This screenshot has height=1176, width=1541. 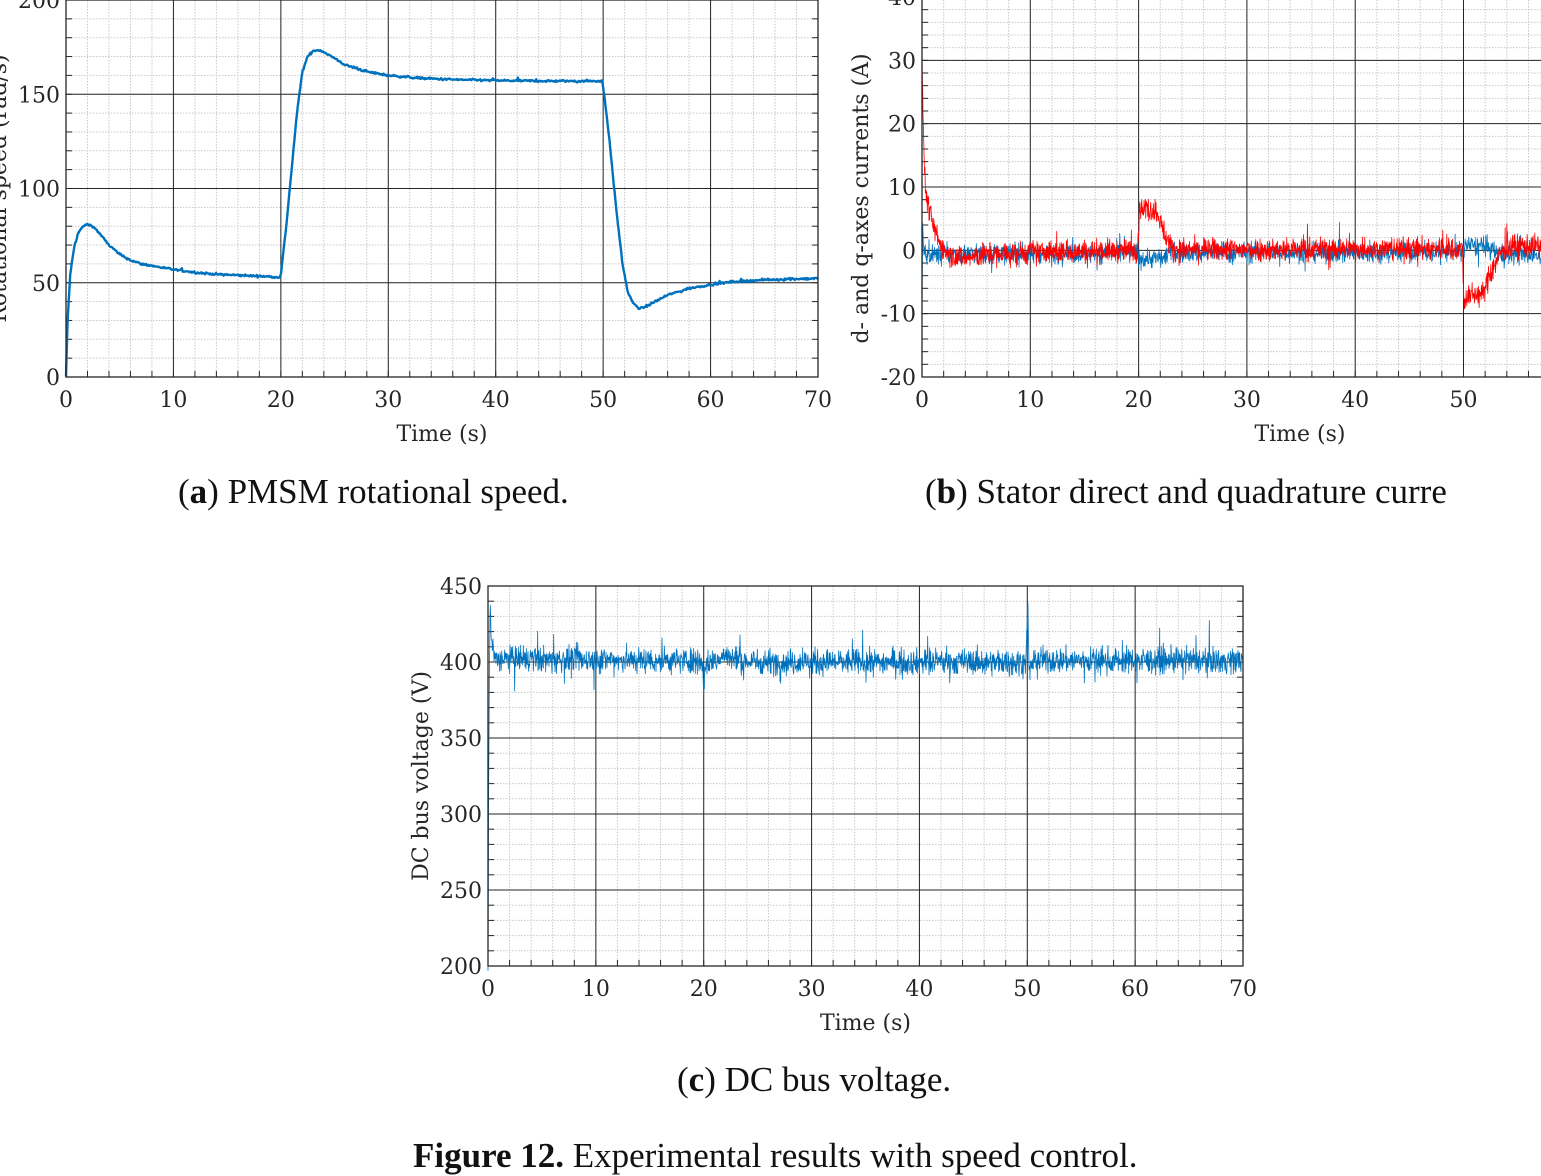 I want to click on y-tick-label: -10, so click(x=898, y=315).